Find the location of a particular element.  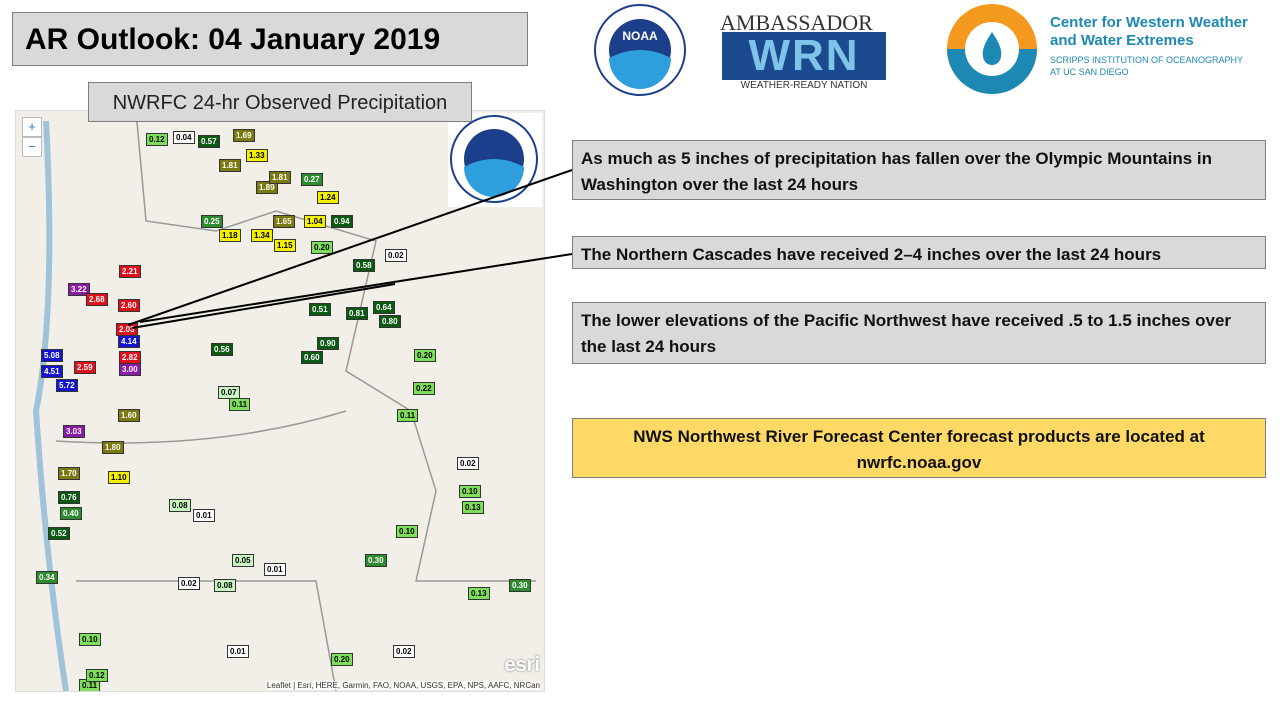

station-label: 0.04 is located at coordinates (184, 137).